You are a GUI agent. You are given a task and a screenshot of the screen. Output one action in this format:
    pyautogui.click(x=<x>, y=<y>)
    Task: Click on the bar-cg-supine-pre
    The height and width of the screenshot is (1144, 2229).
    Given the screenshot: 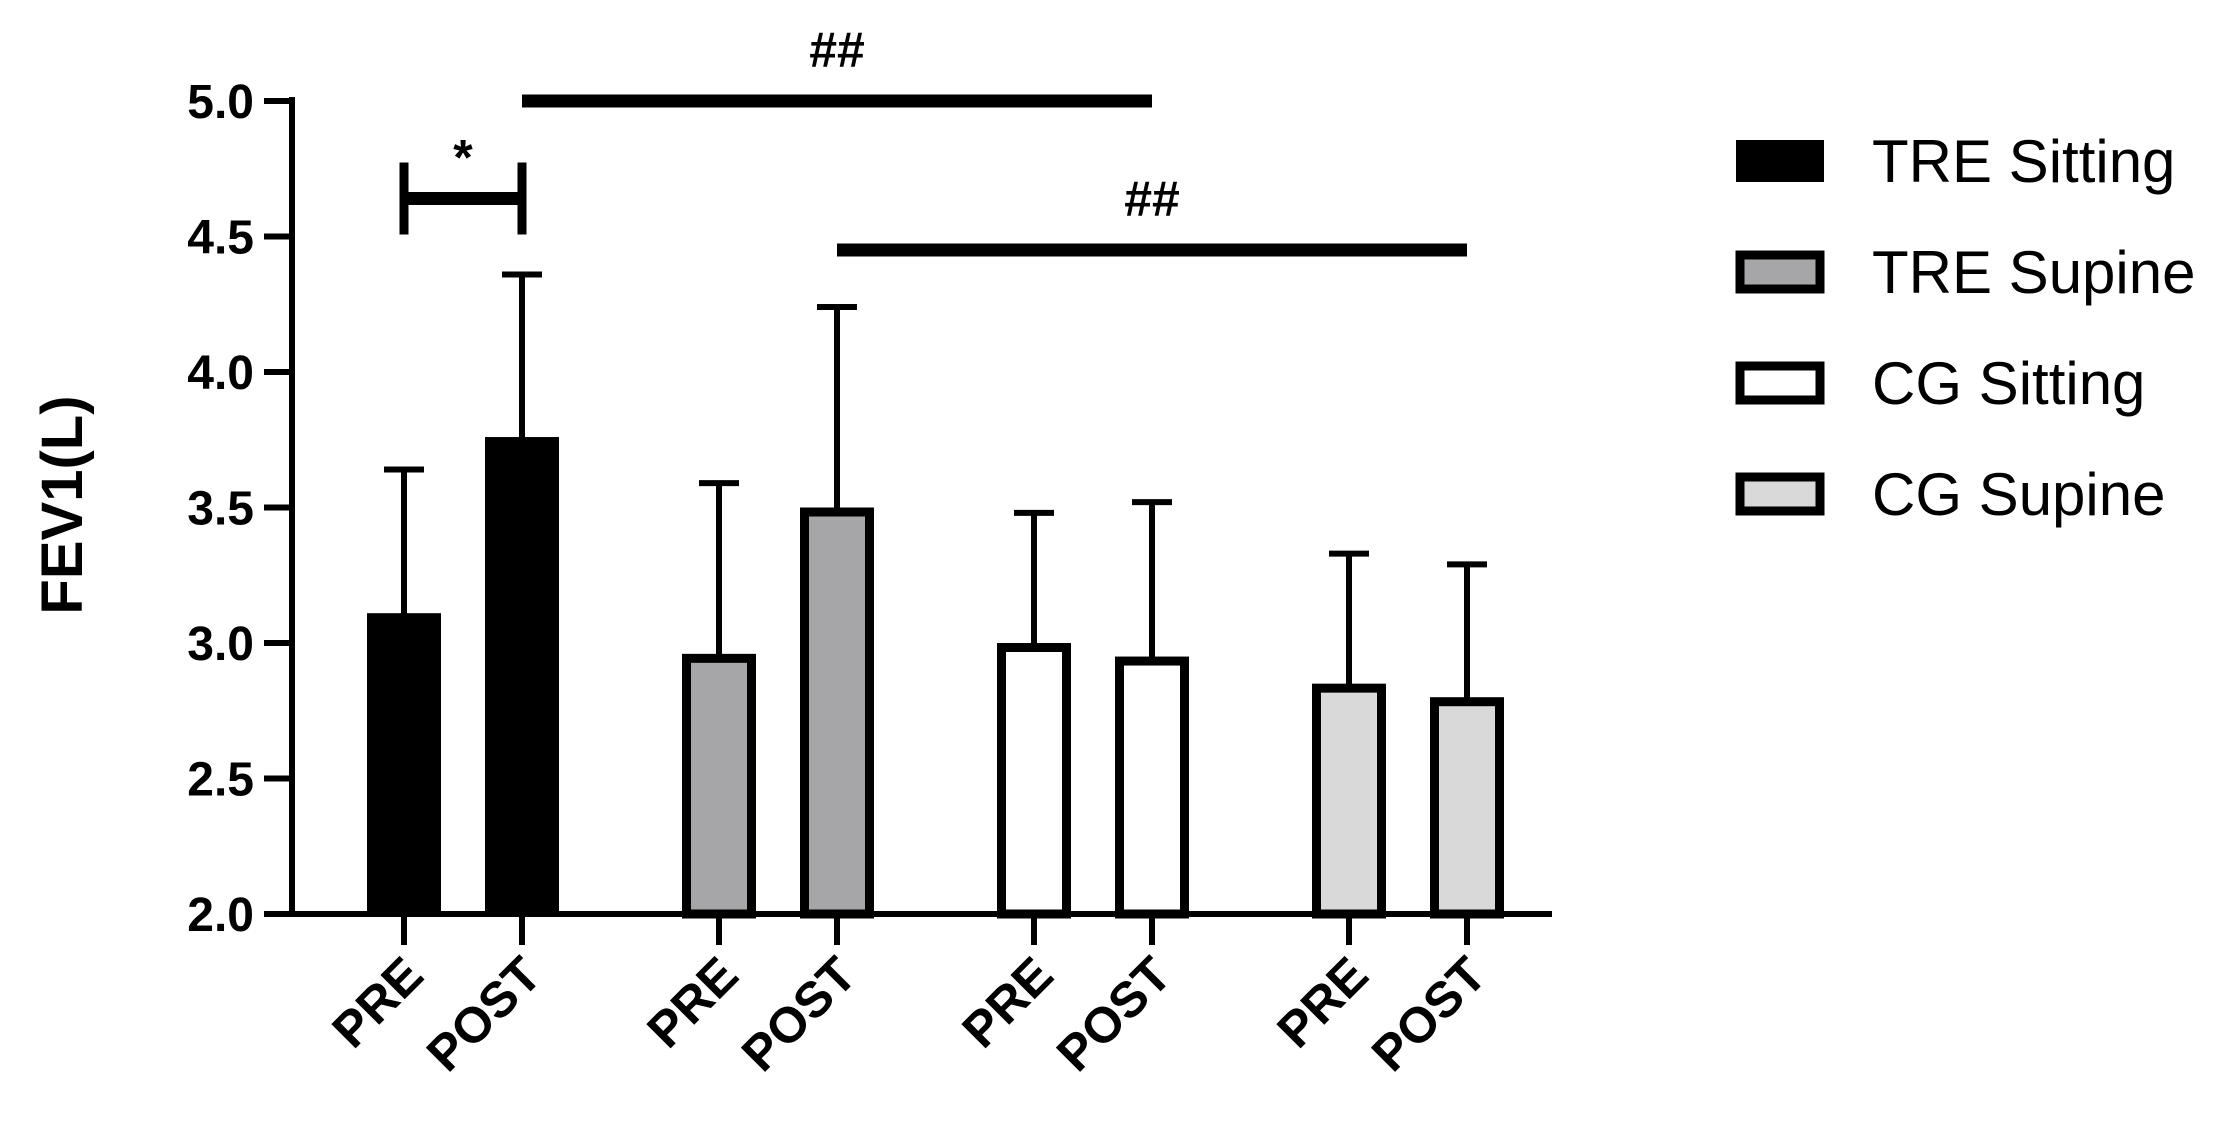 What is the action you would take?
    pyautogui.click(x=1349, y=801)
    